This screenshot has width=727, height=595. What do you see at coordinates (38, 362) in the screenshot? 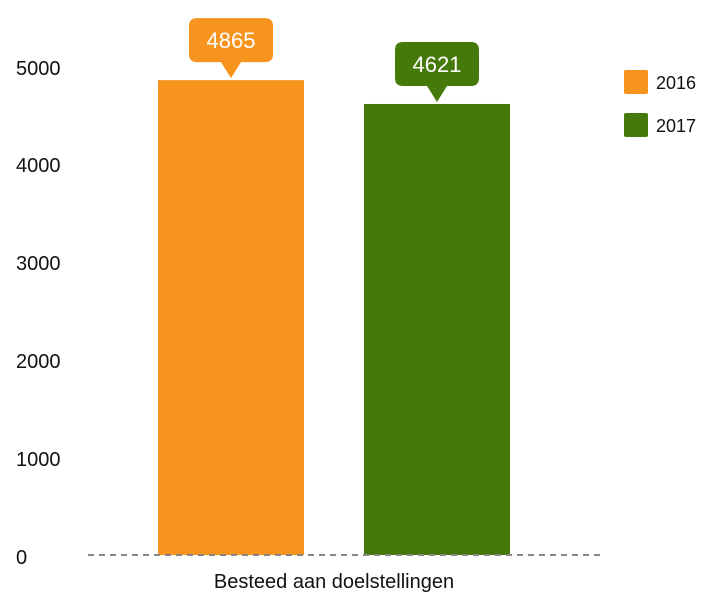
I see `y-tick-label: 2000` at bounding box center [38, 362].